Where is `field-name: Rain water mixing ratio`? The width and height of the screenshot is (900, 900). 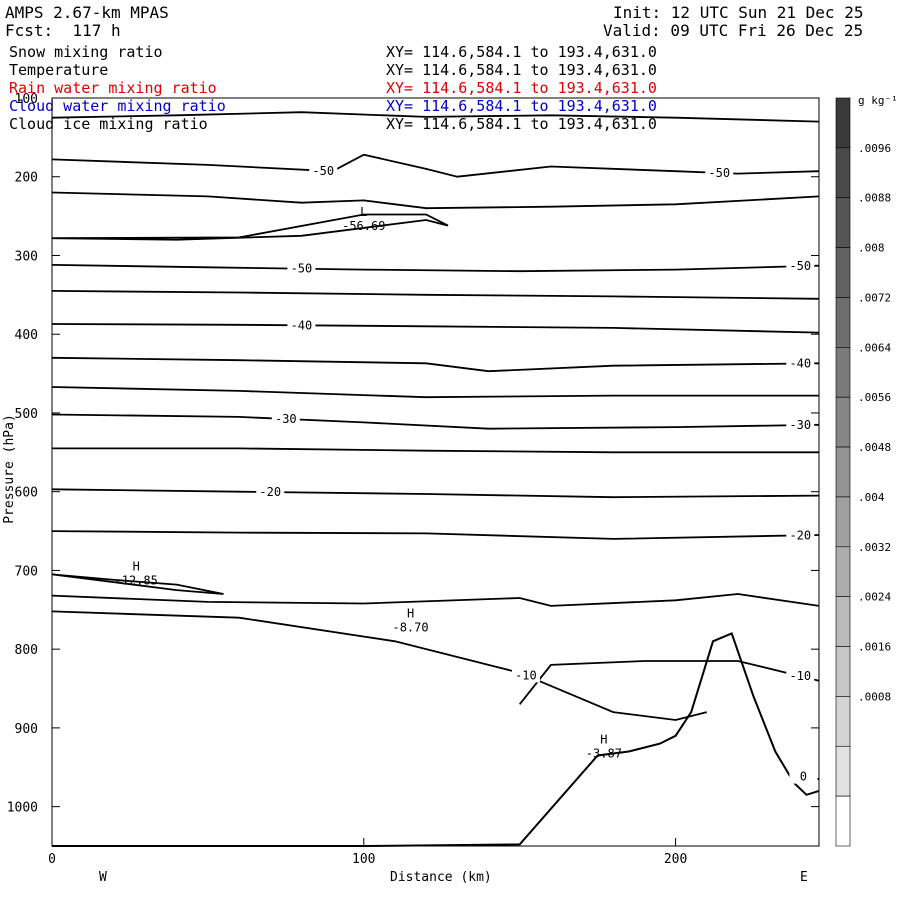 field-name: Rain water mixing ratio is located at coordinates (113, 88).